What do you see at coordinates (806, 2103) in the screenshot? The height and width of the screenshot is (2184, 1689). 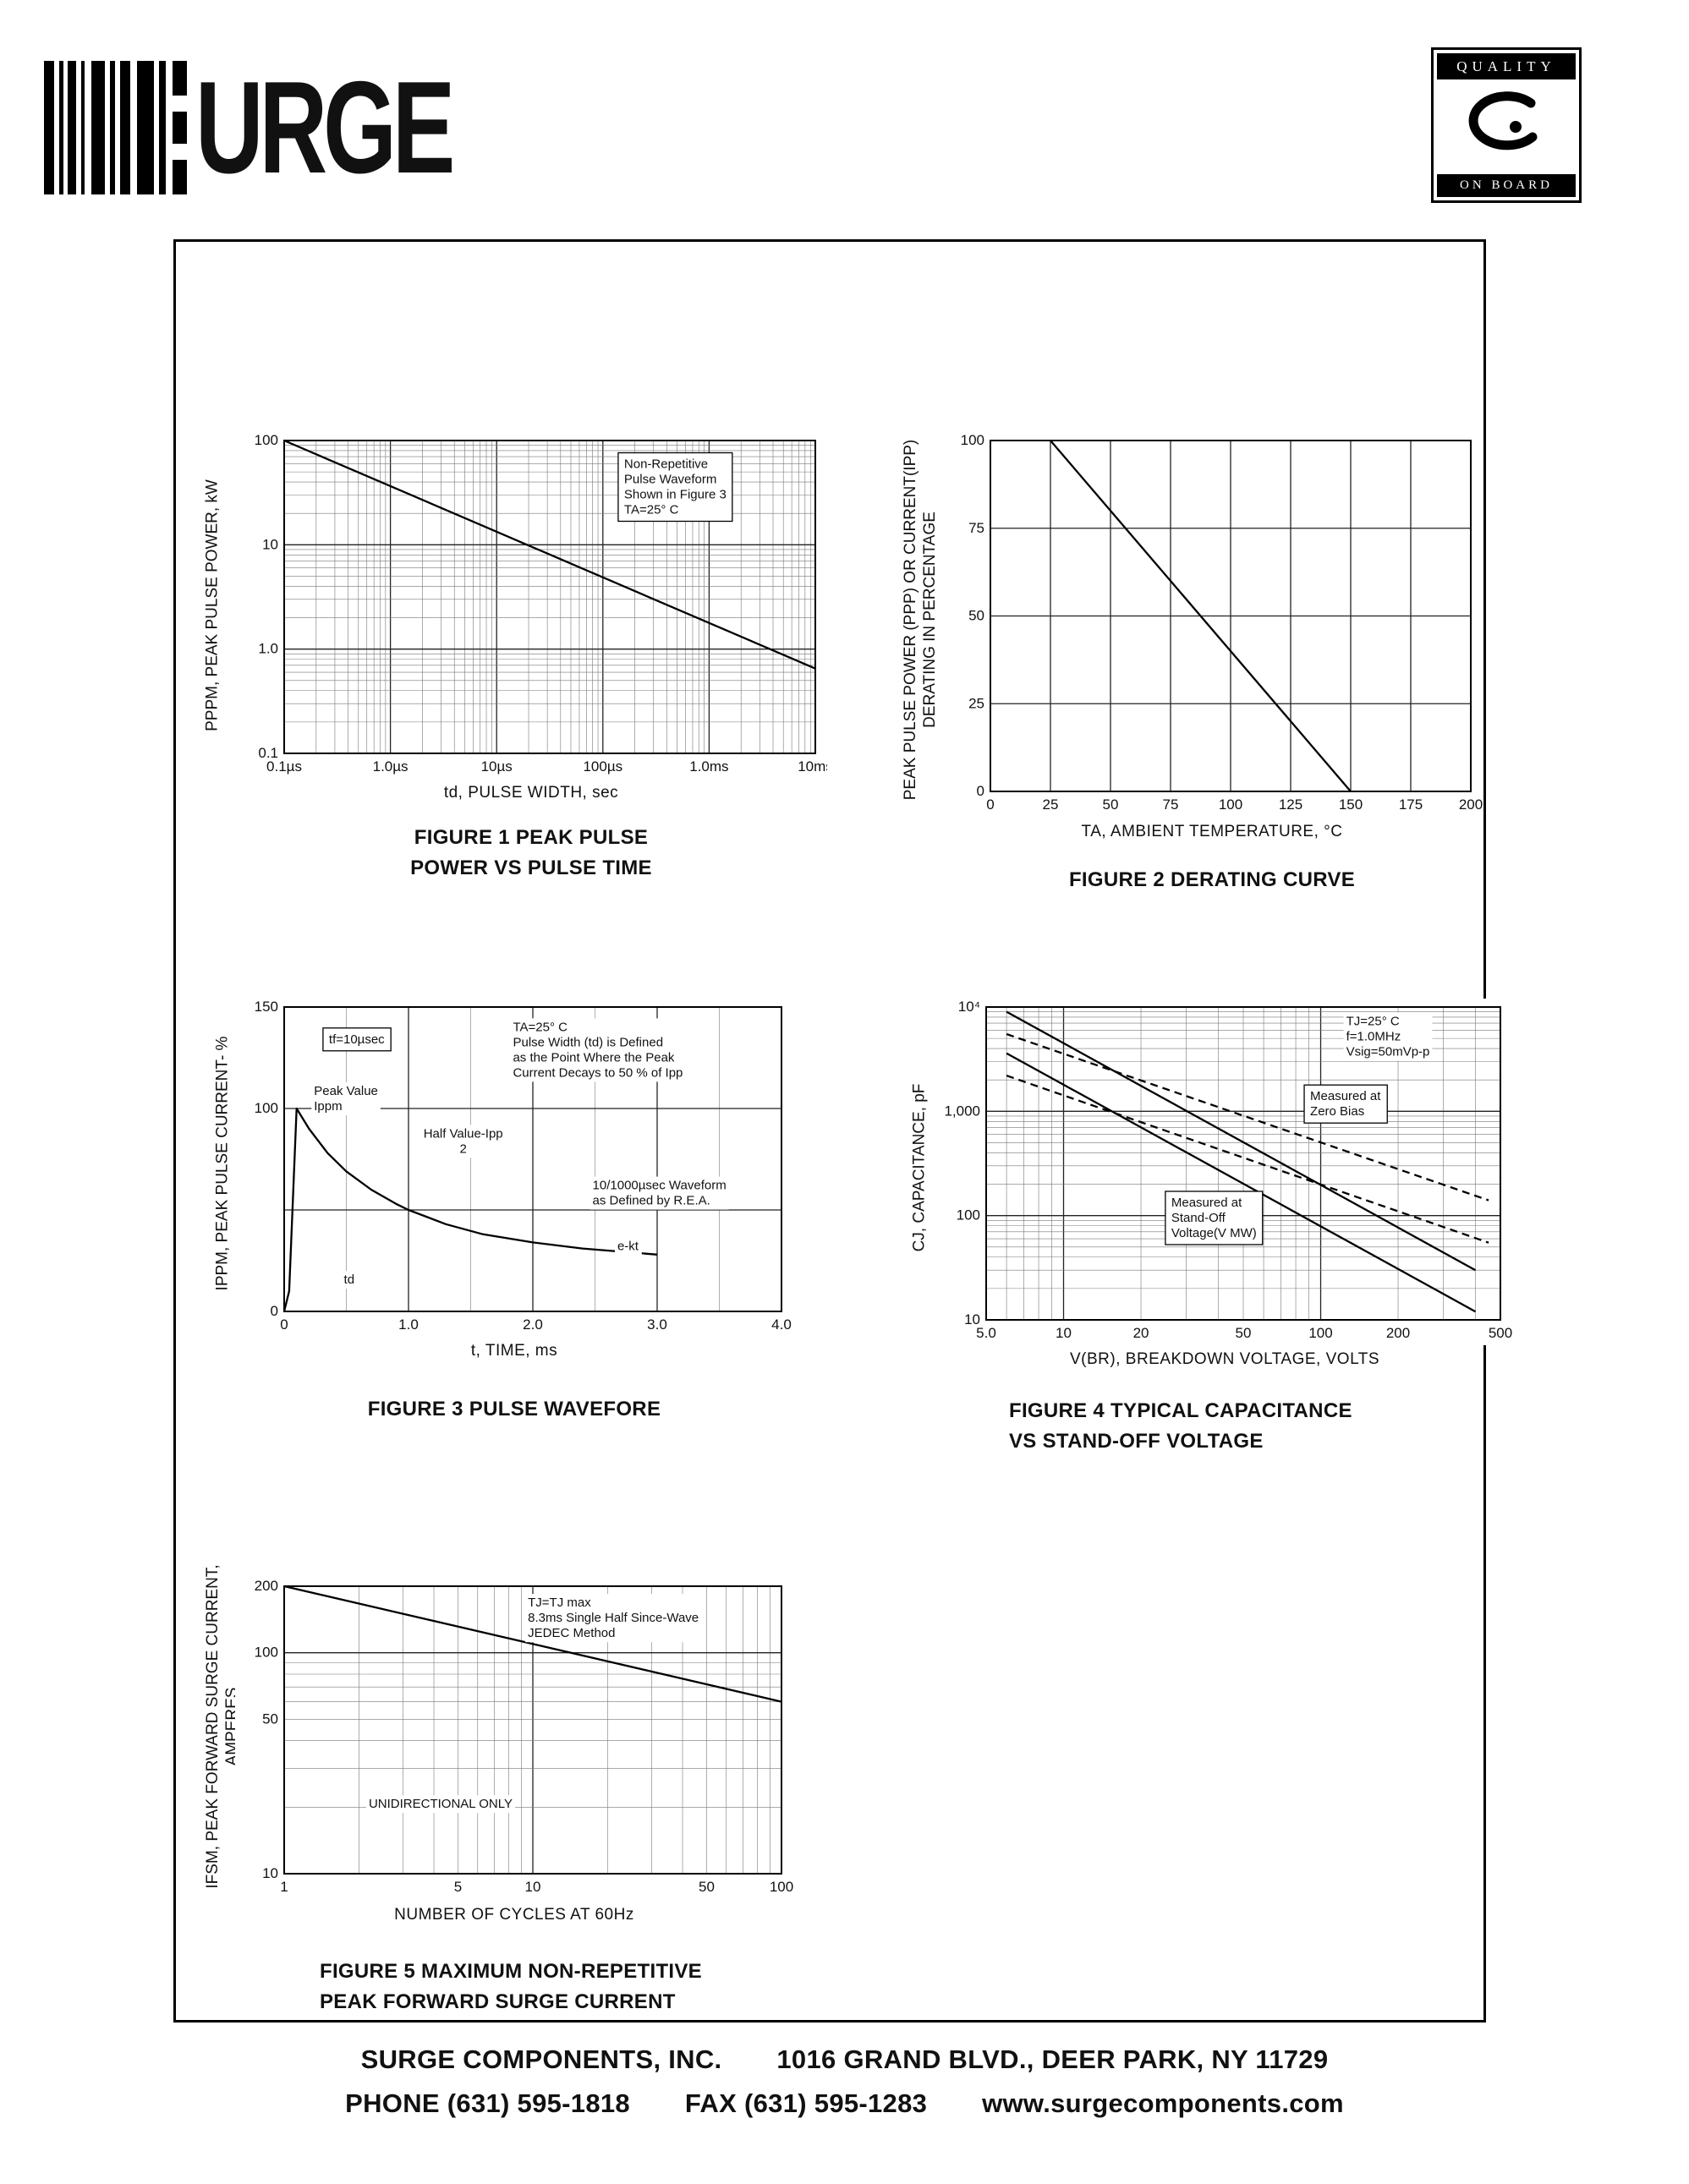 I see `footer-fax: FAX (631) 595-1283` at bounding box center [806, 2103].